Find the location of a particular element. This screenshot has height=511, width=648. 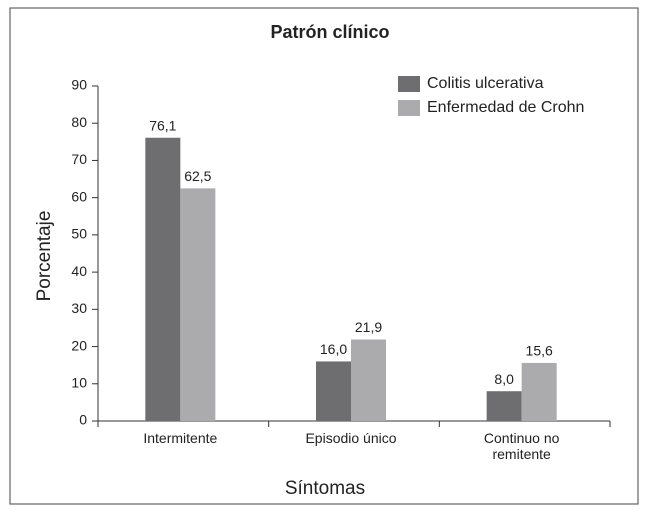

y-tick-label: 30 is located at coordinates (79, 308).